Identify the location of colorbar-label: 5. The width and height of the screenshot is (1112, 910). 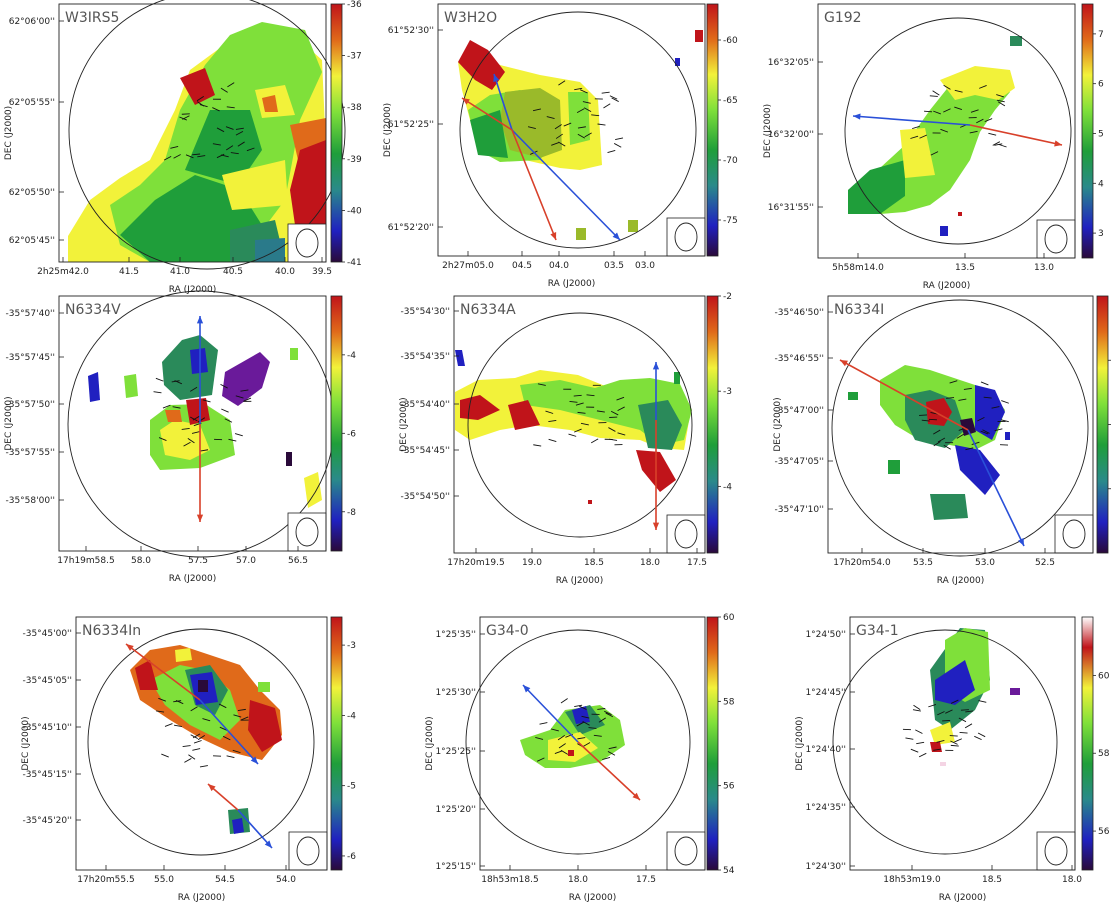
(1101, 134).